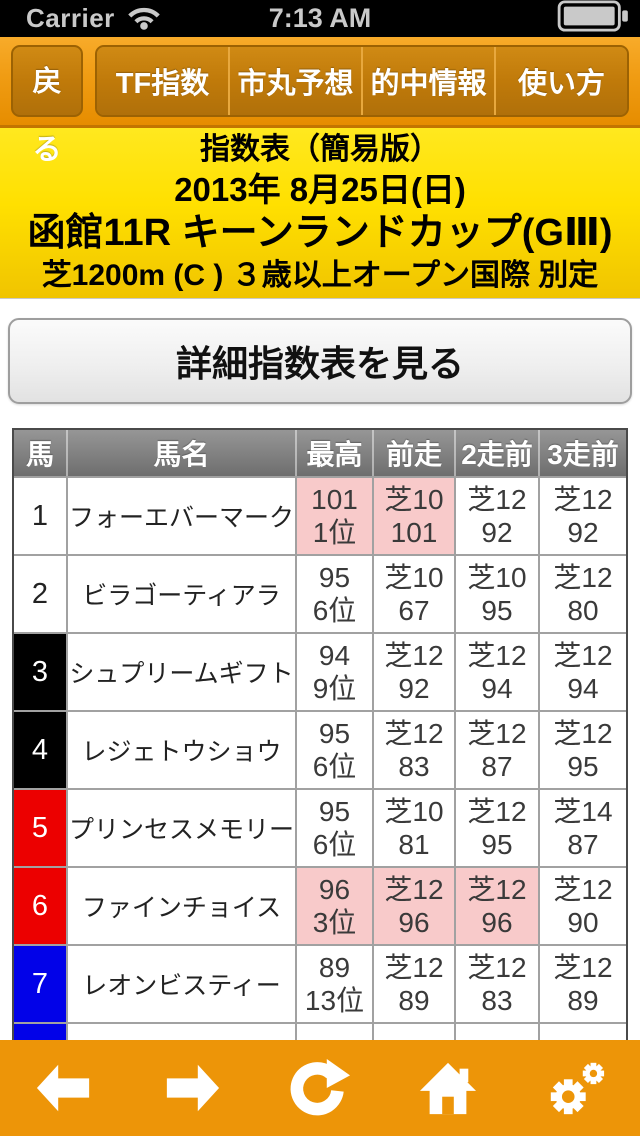 Image resolution: width=640 pixels, height=1136 pixels. I want to click on column-header: 馬名, so click(180, 453).